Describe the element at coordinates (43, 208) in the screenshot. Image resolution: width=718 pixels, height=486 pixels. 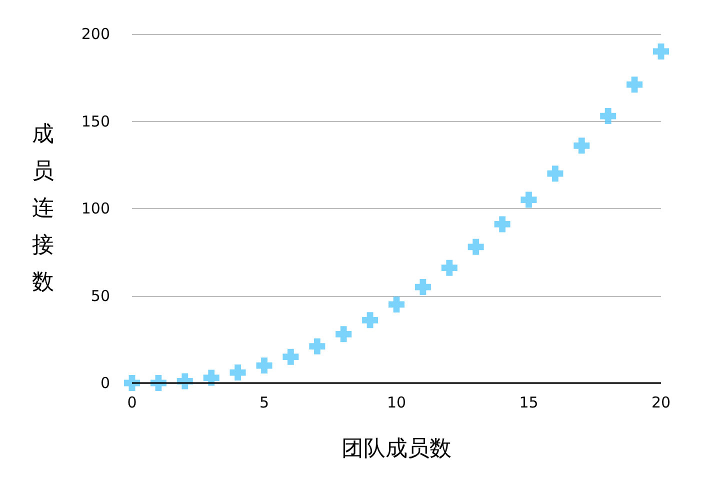
I see `y-axis-title: 成员连接数` at that location.